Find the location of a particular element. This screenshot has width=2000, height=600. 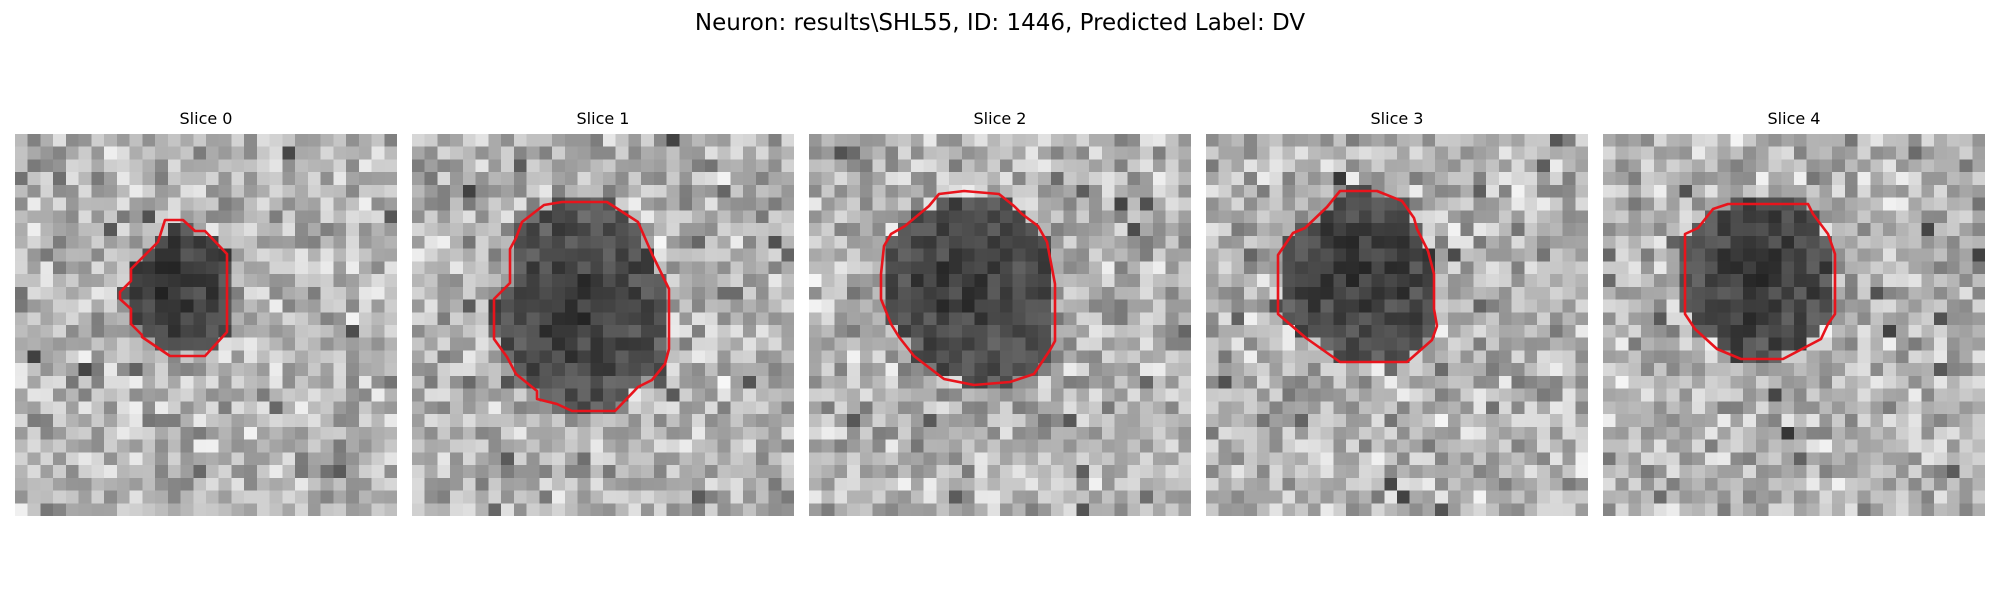

slice-title: Slice 0 is located at coordinates (206, 119).